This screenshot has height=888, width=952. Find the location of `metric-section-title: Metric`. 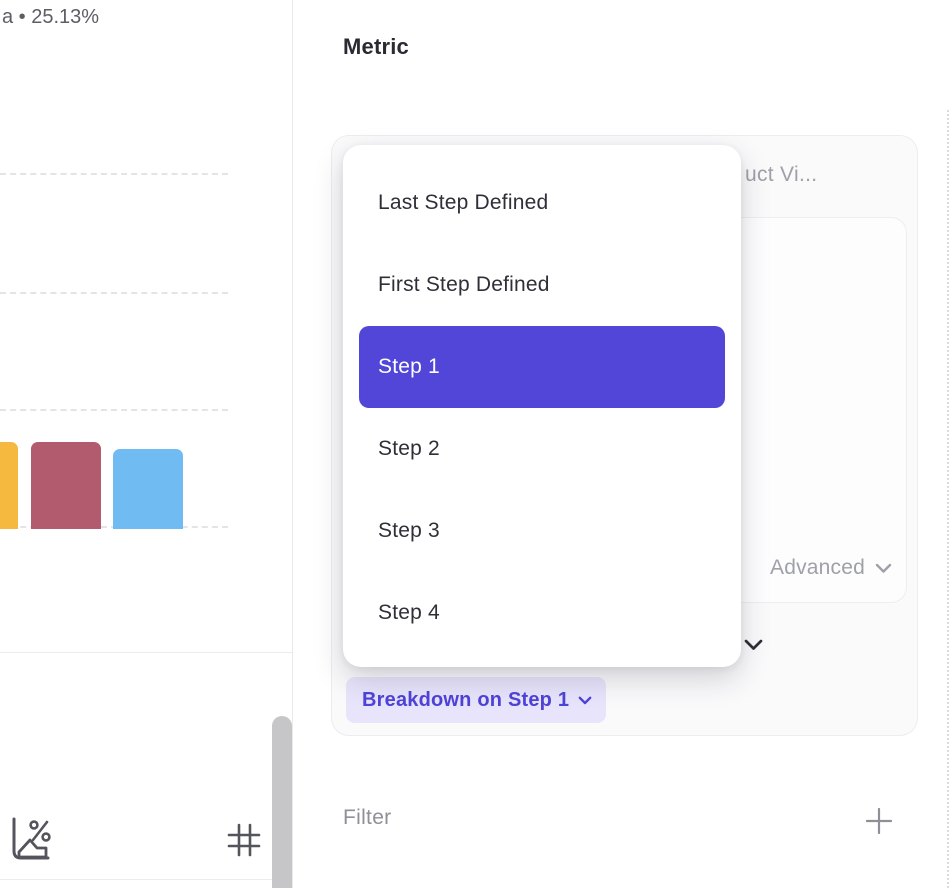

metric-section-title: Metric is located at coordinates (376, 46).